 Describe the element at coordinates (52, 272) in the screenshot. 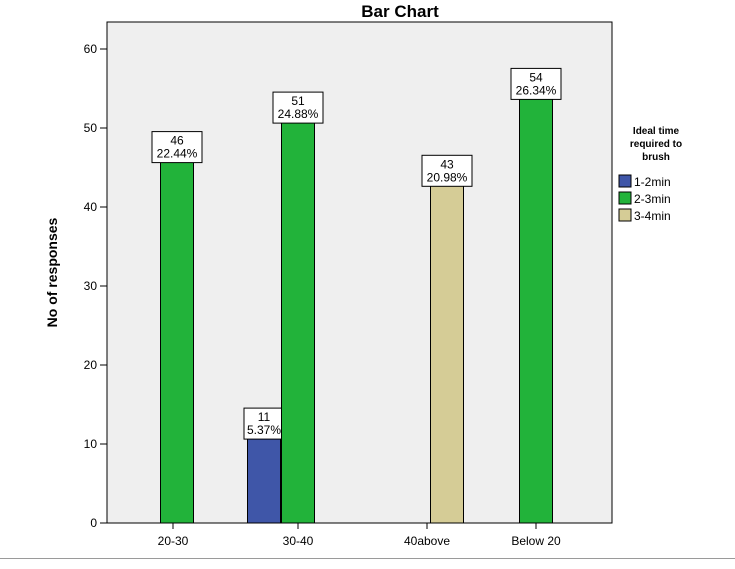

I see `y-axis-label: No of responses` at that location.